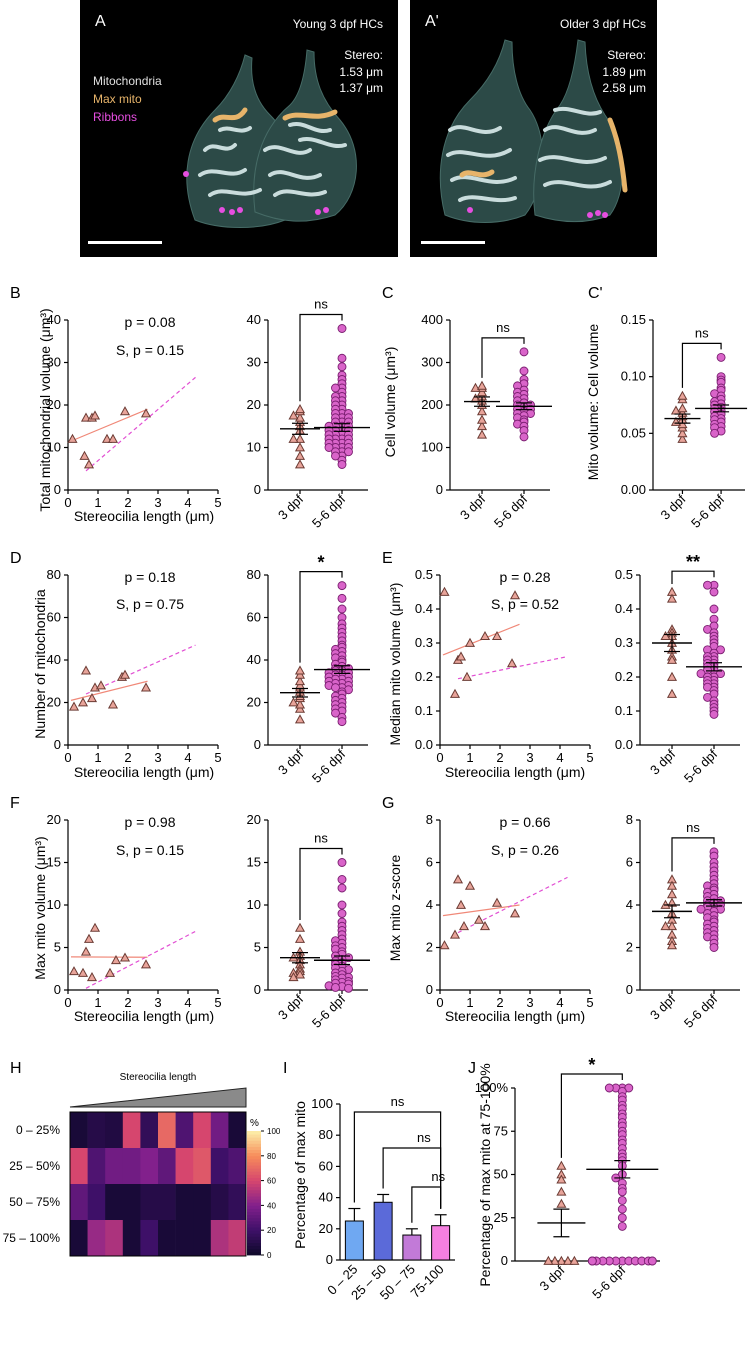  Describe the element at coordinates (117, 99) in the screenshot. I see `legend-max-mito: Max mito` at that location.